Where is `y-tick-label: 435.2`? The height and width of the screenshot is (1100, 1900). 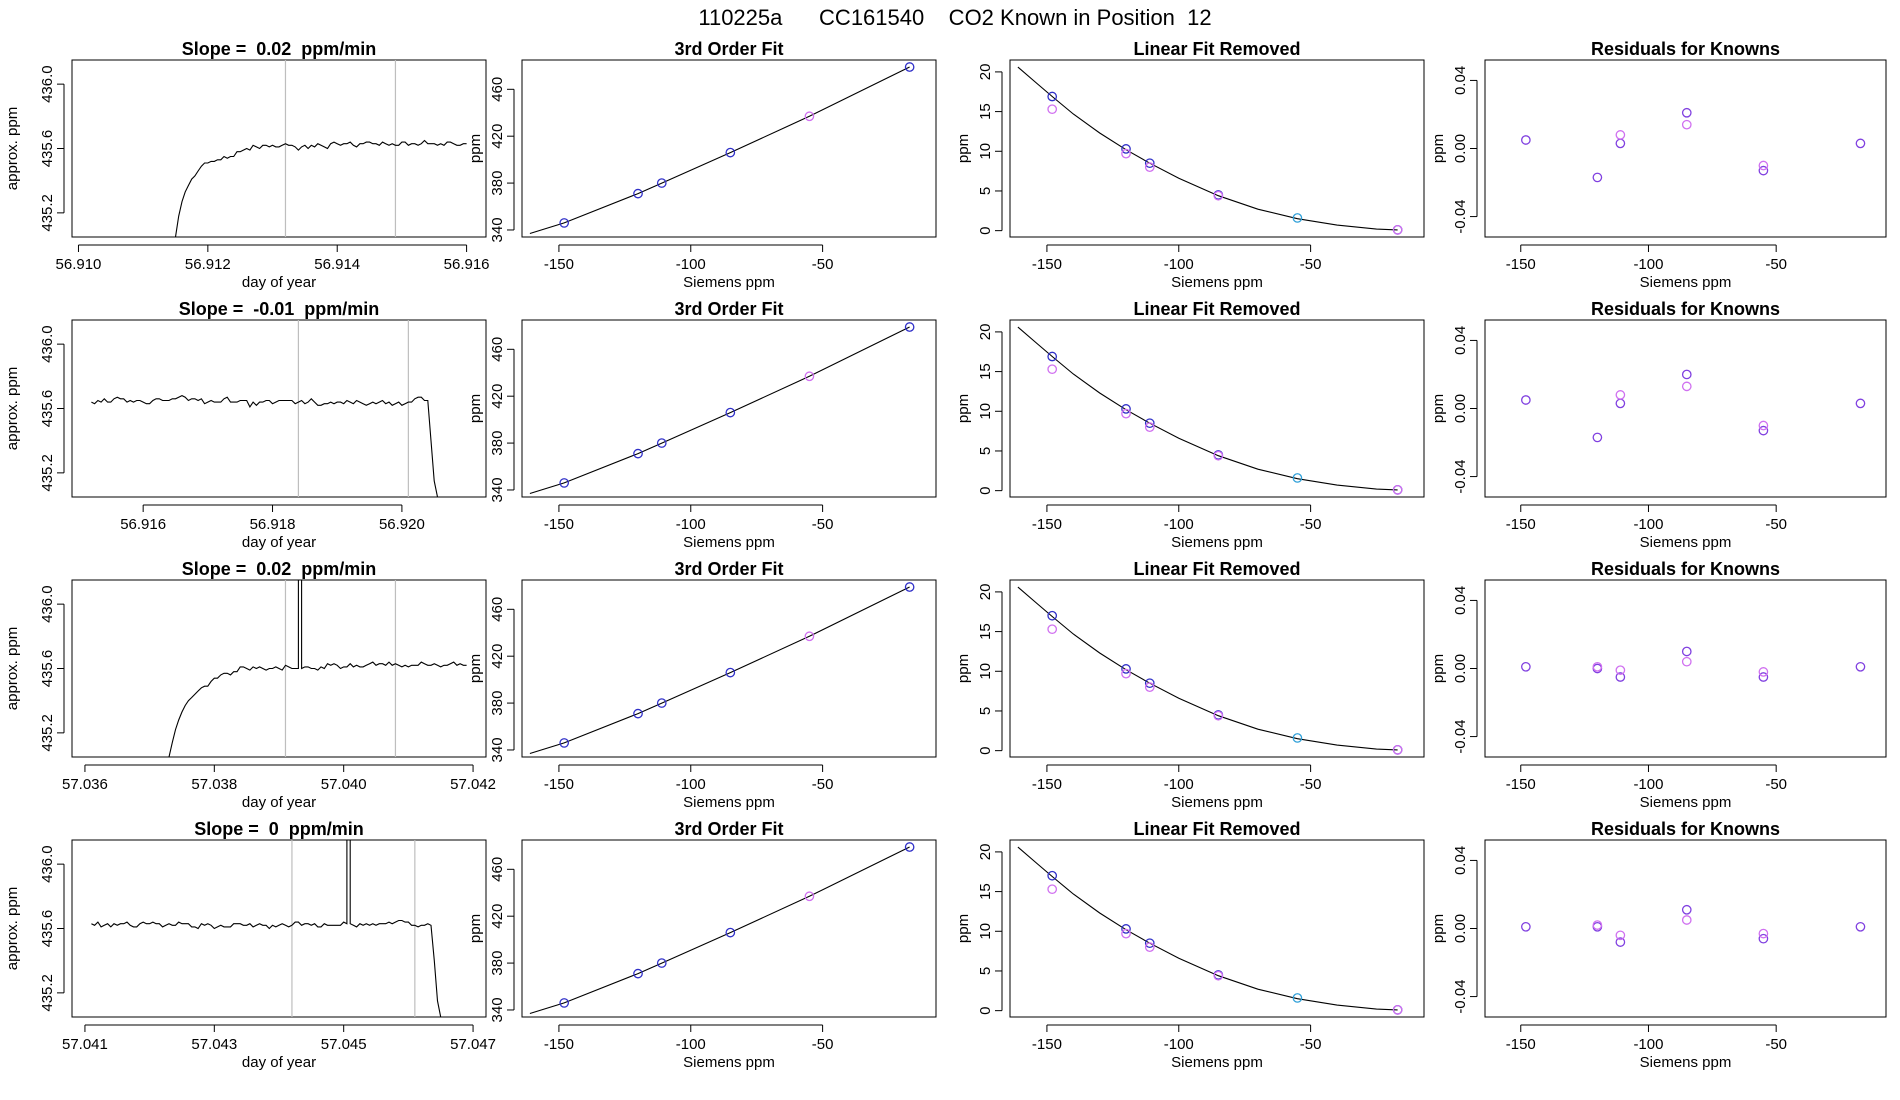 y-tick-label: 435.2 is located at coordinates (47, 473).